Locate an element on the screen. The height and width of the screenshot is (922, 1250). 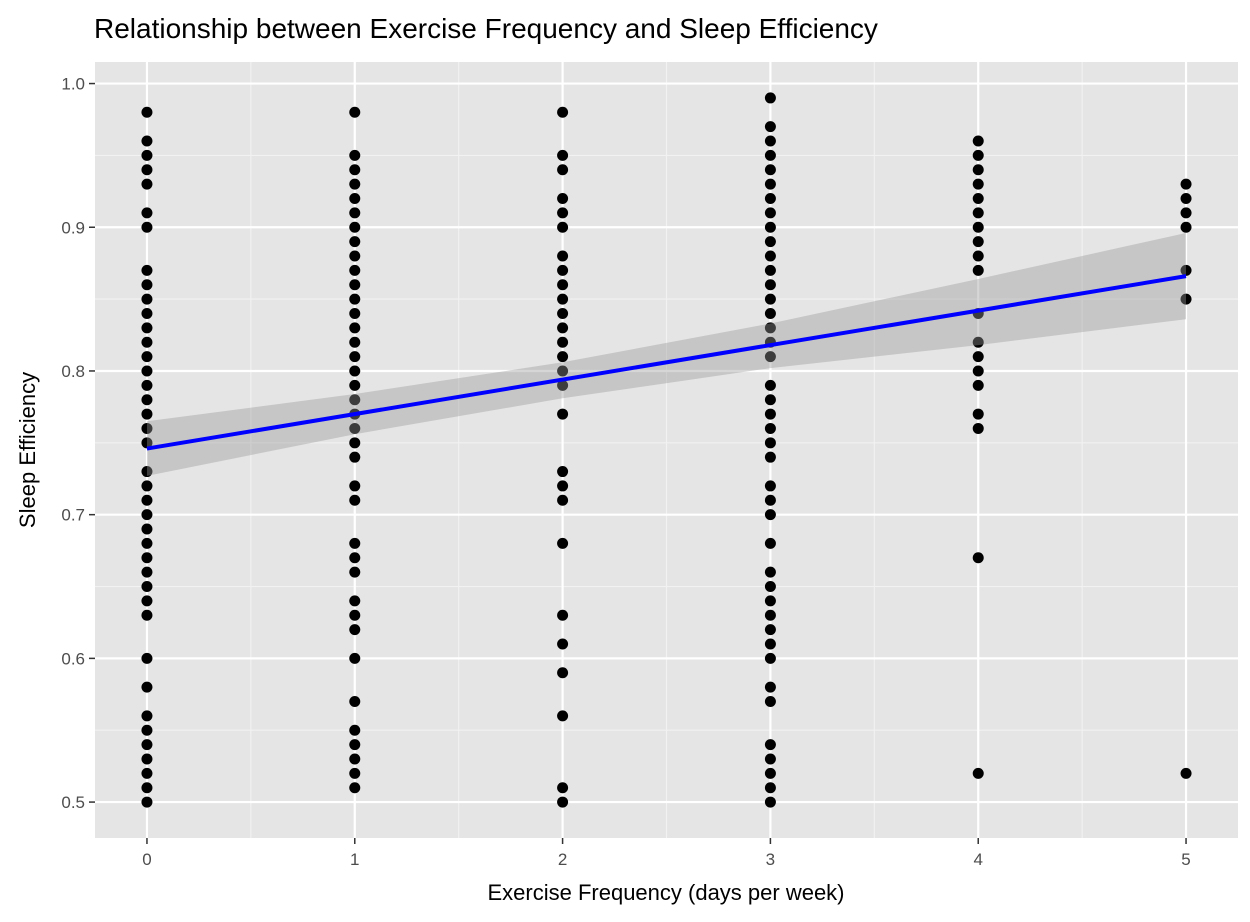
y-axis-title: Sleep Efficiency is located at coordinates (27, 450).